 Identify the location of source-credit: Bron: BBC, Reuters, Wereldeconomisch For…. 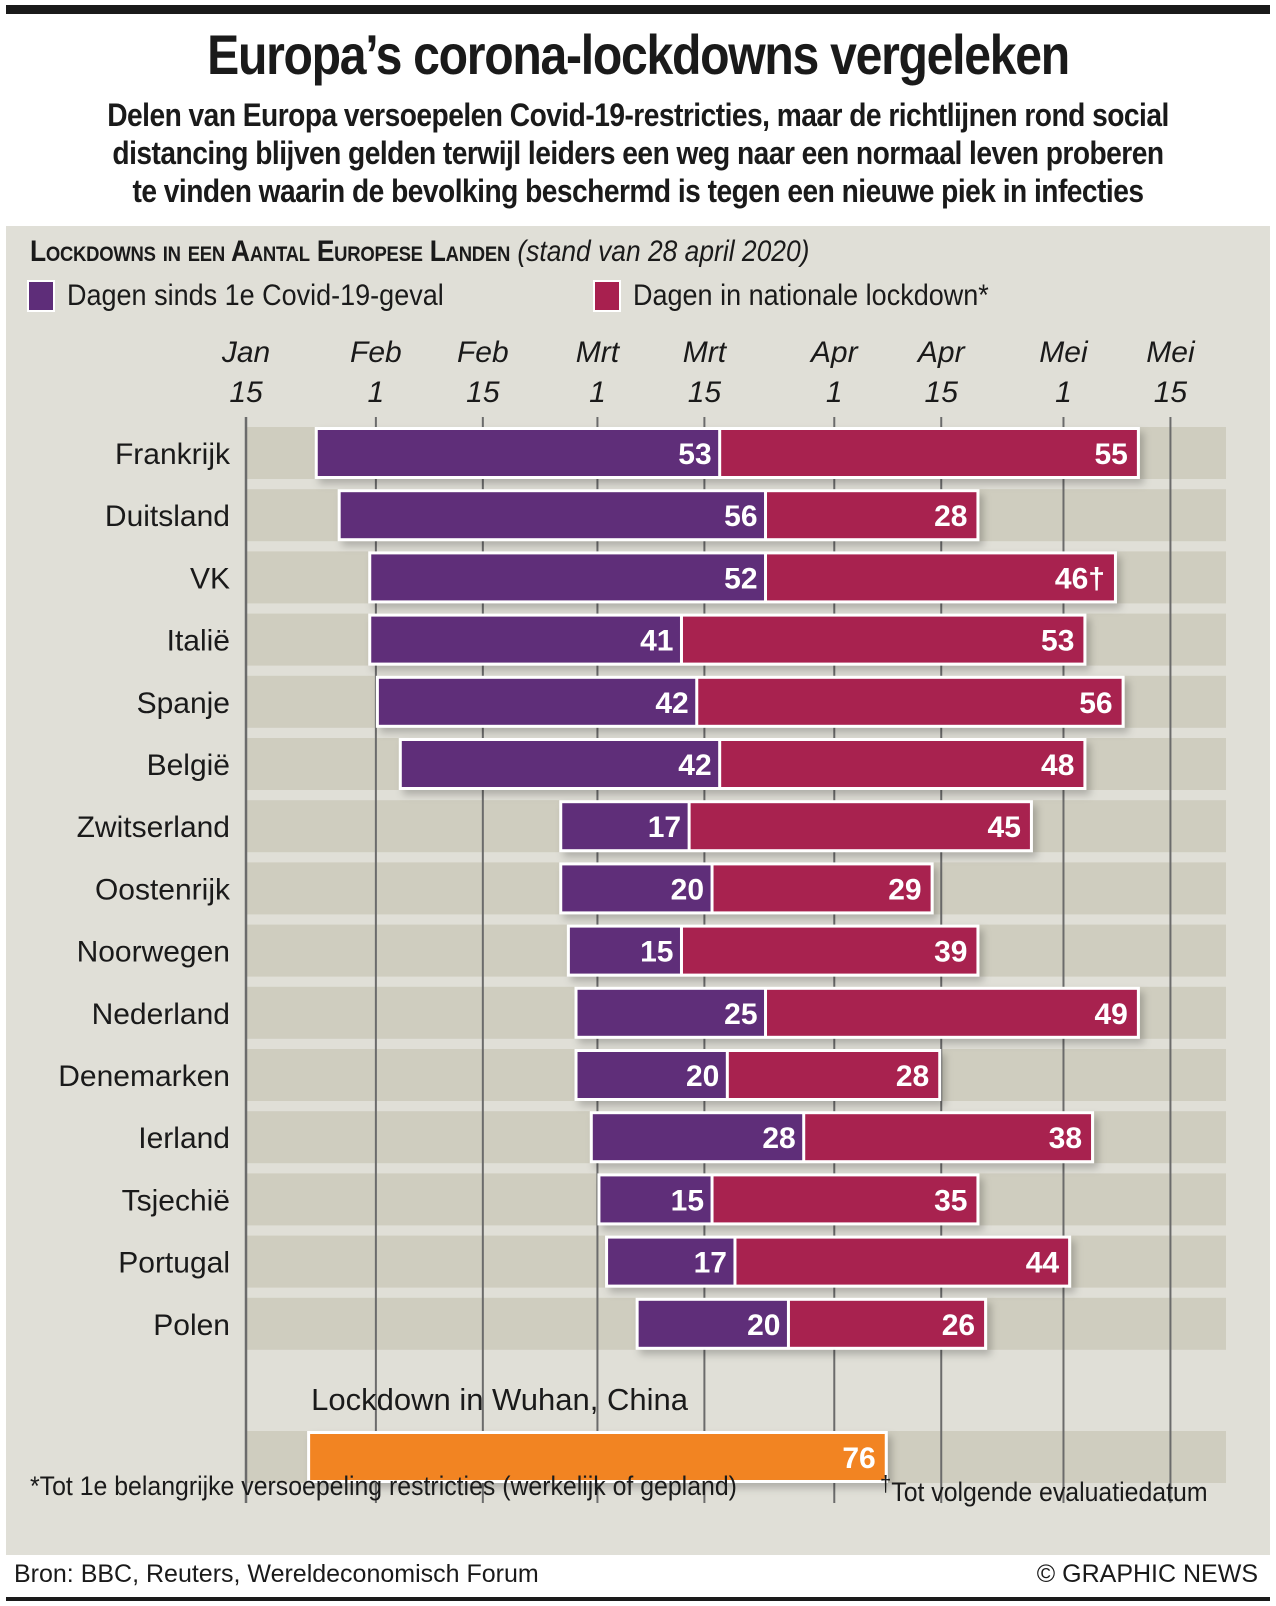
(276, 1574).